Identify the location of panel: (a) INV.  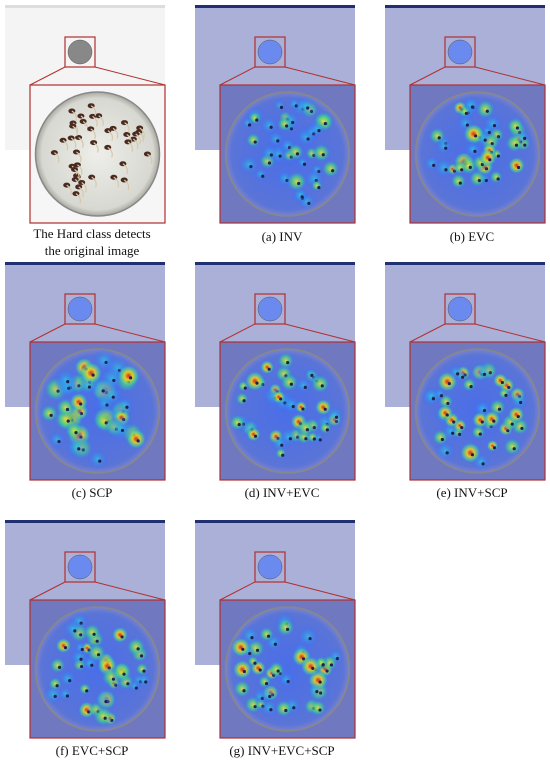
(275, 124).